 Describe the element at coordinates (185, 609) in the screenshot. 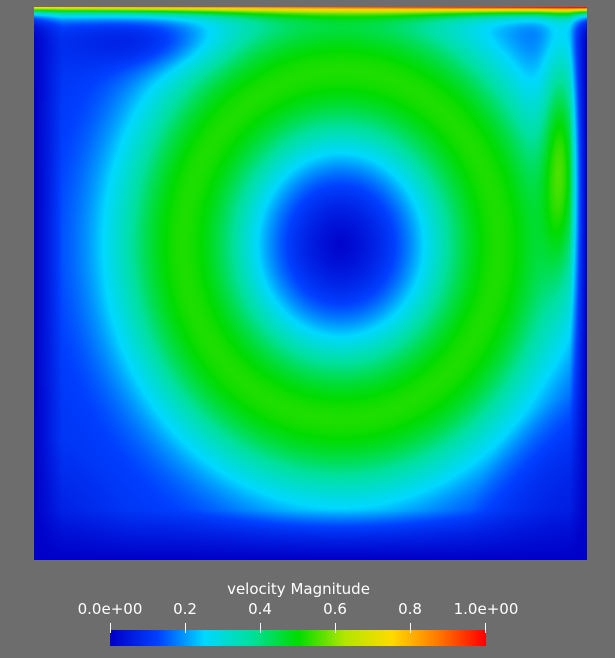

I see `colorbar-tick-label: 0.2` at that location.